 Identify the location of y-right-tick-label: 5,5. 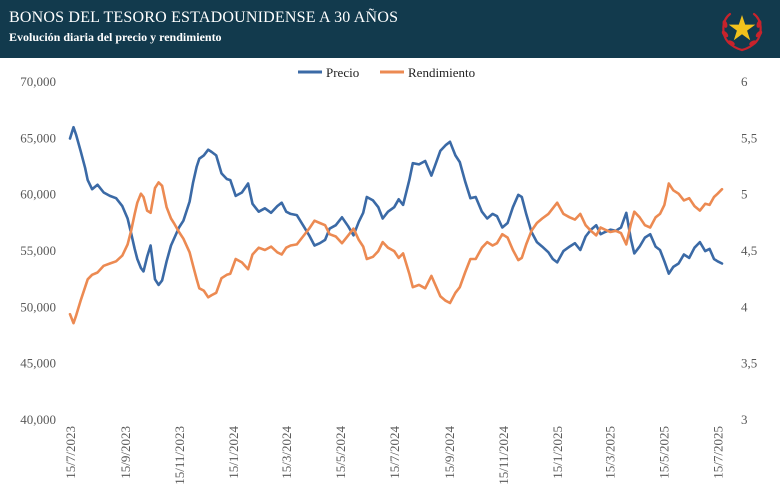
(749, 137).